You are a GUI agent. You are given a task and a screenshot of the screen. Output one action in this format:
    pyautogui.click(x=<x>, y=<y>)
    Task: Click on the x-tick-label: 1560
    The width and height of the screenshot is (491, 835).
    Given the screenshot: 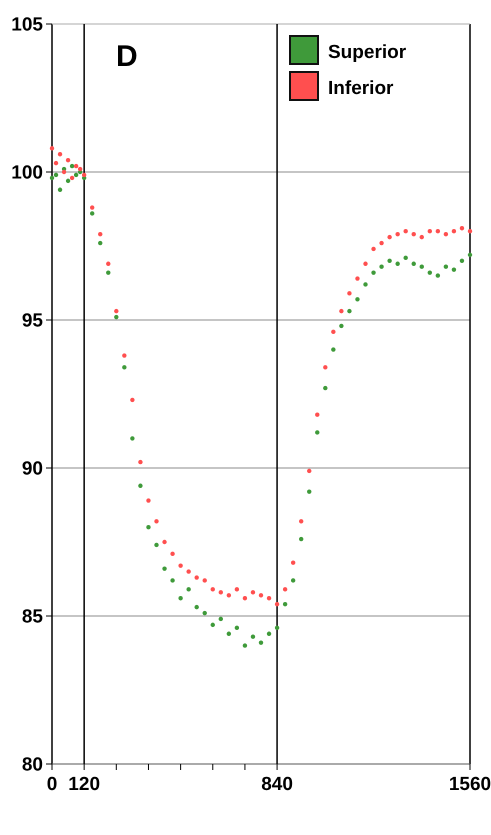 What is the action you would take?
    pyautogui.click(x=469, y=784)
    